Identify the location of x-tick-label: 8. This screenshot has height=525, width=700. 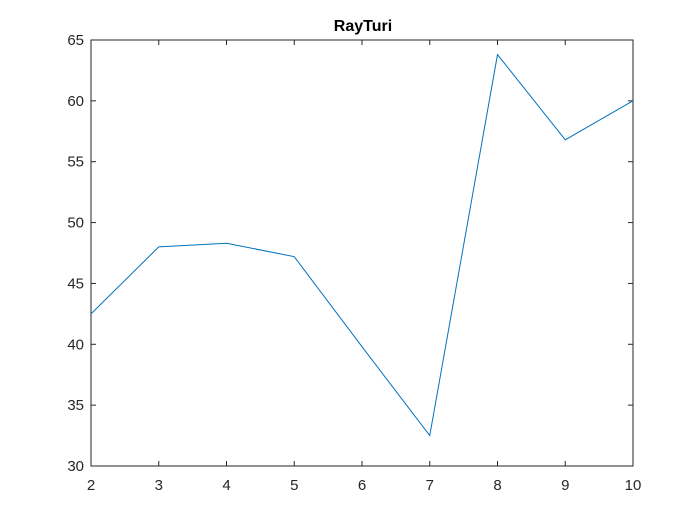
(497, 485).